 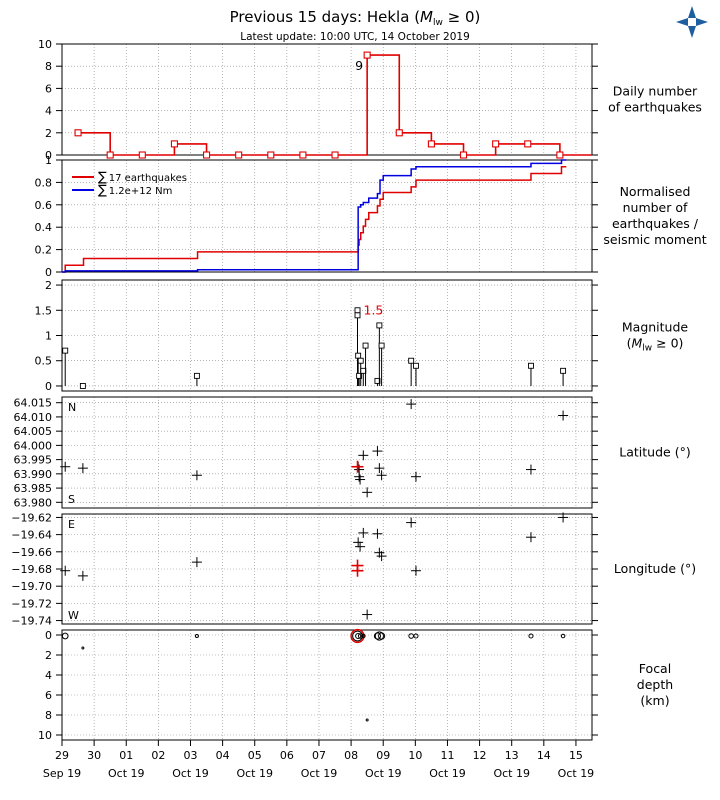 I want to click on panel-label-line: earthquakes /, so click(x=655, y=223).